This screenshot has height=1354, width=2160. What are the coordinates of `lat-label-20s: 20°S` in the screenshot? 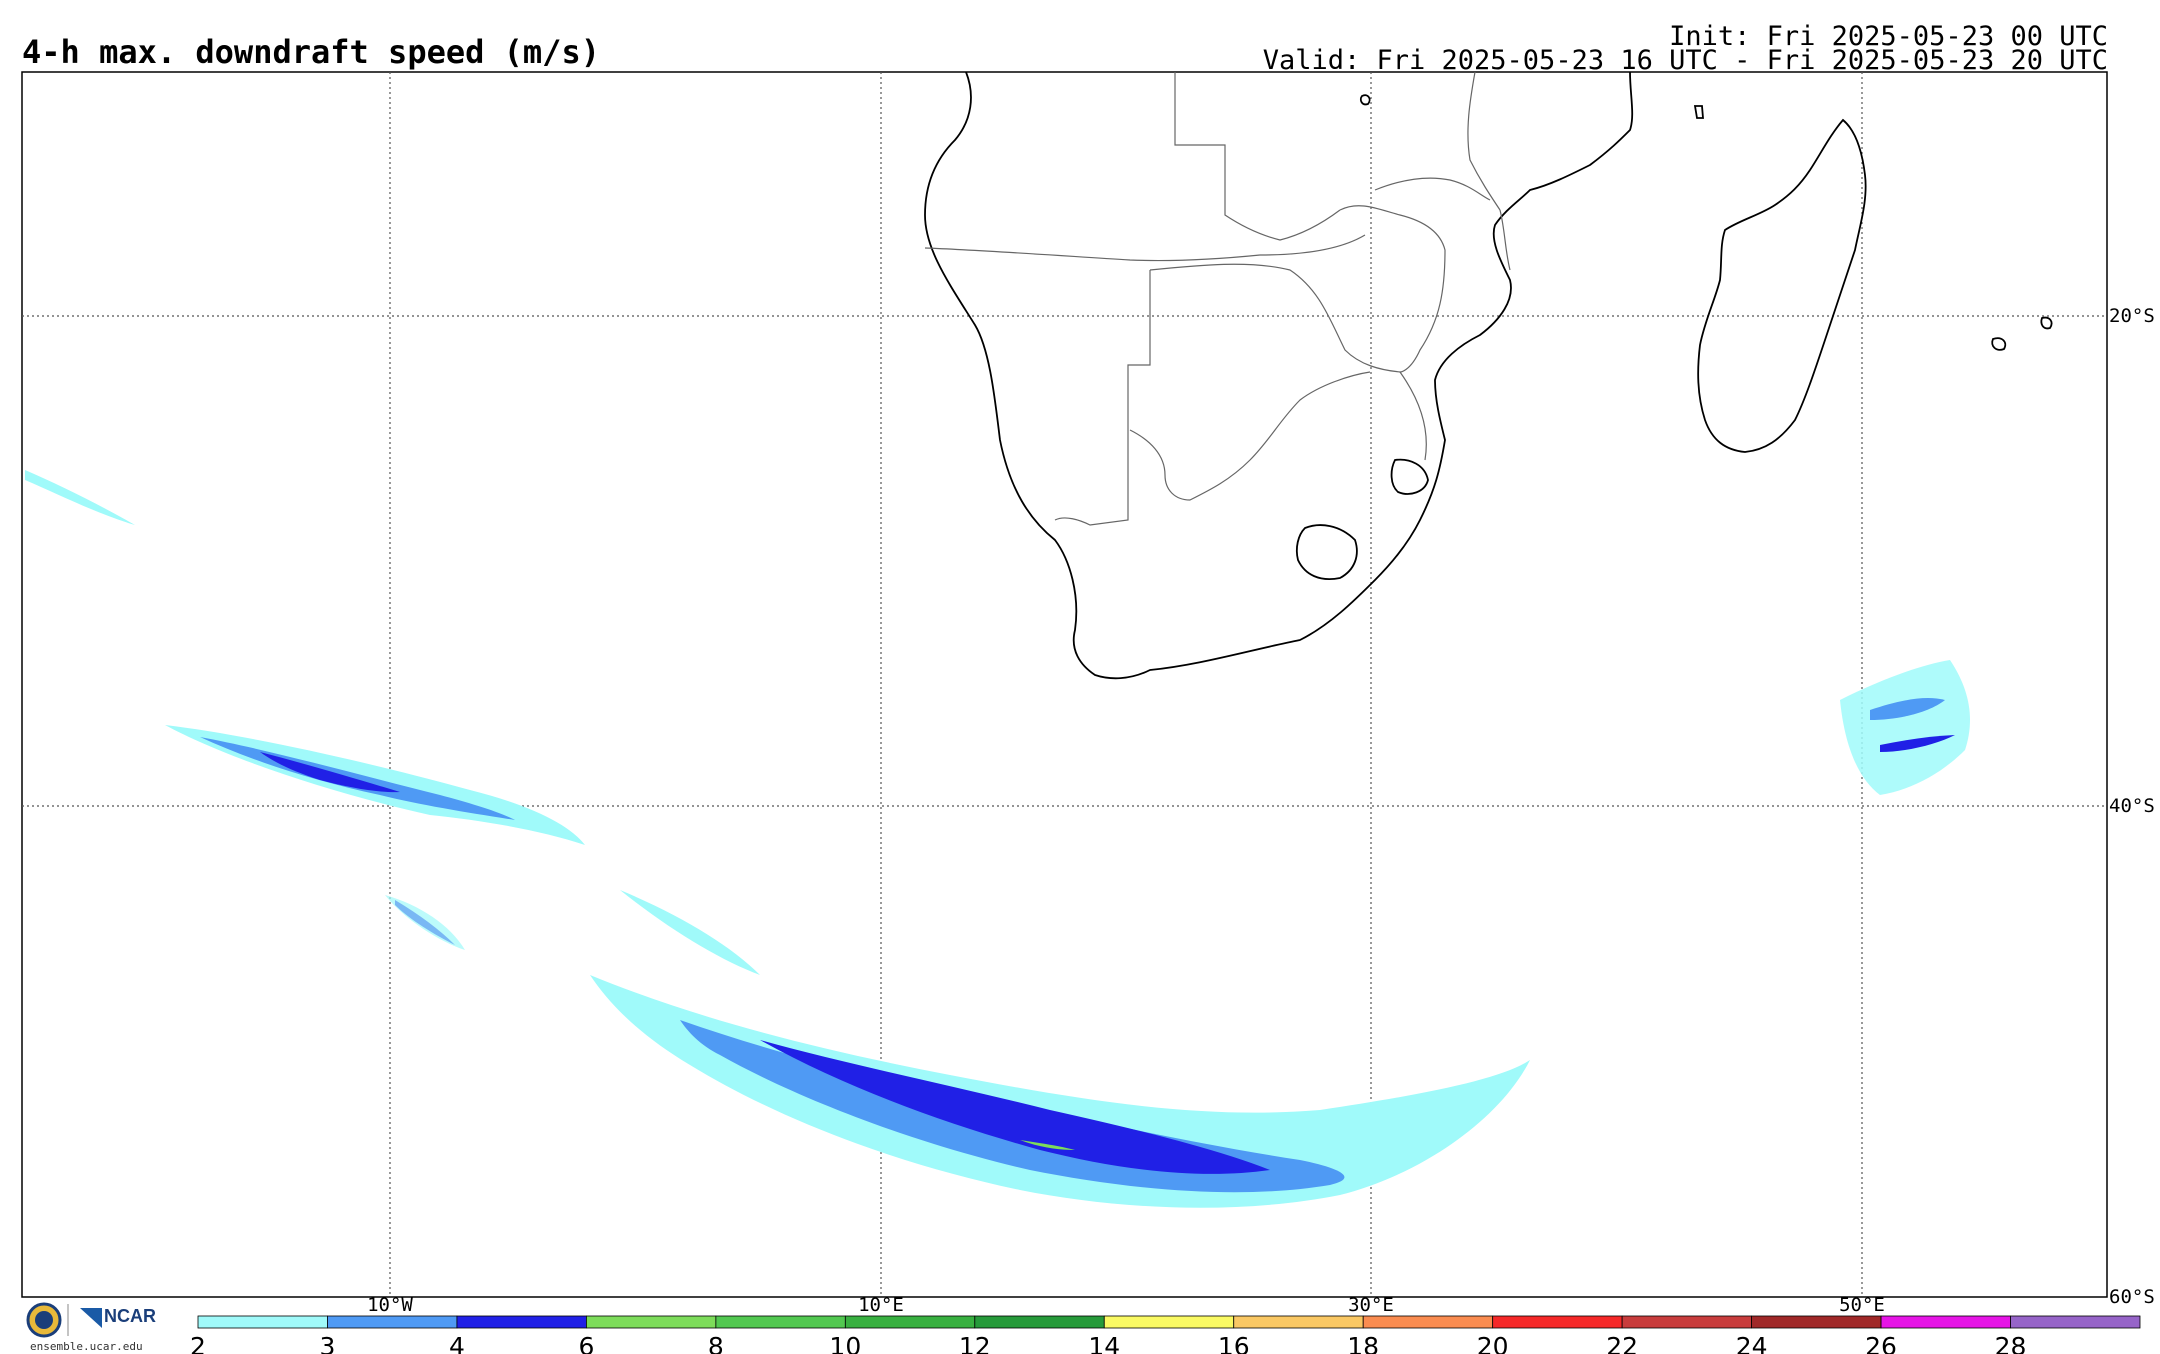 It's located at (2132, 316).